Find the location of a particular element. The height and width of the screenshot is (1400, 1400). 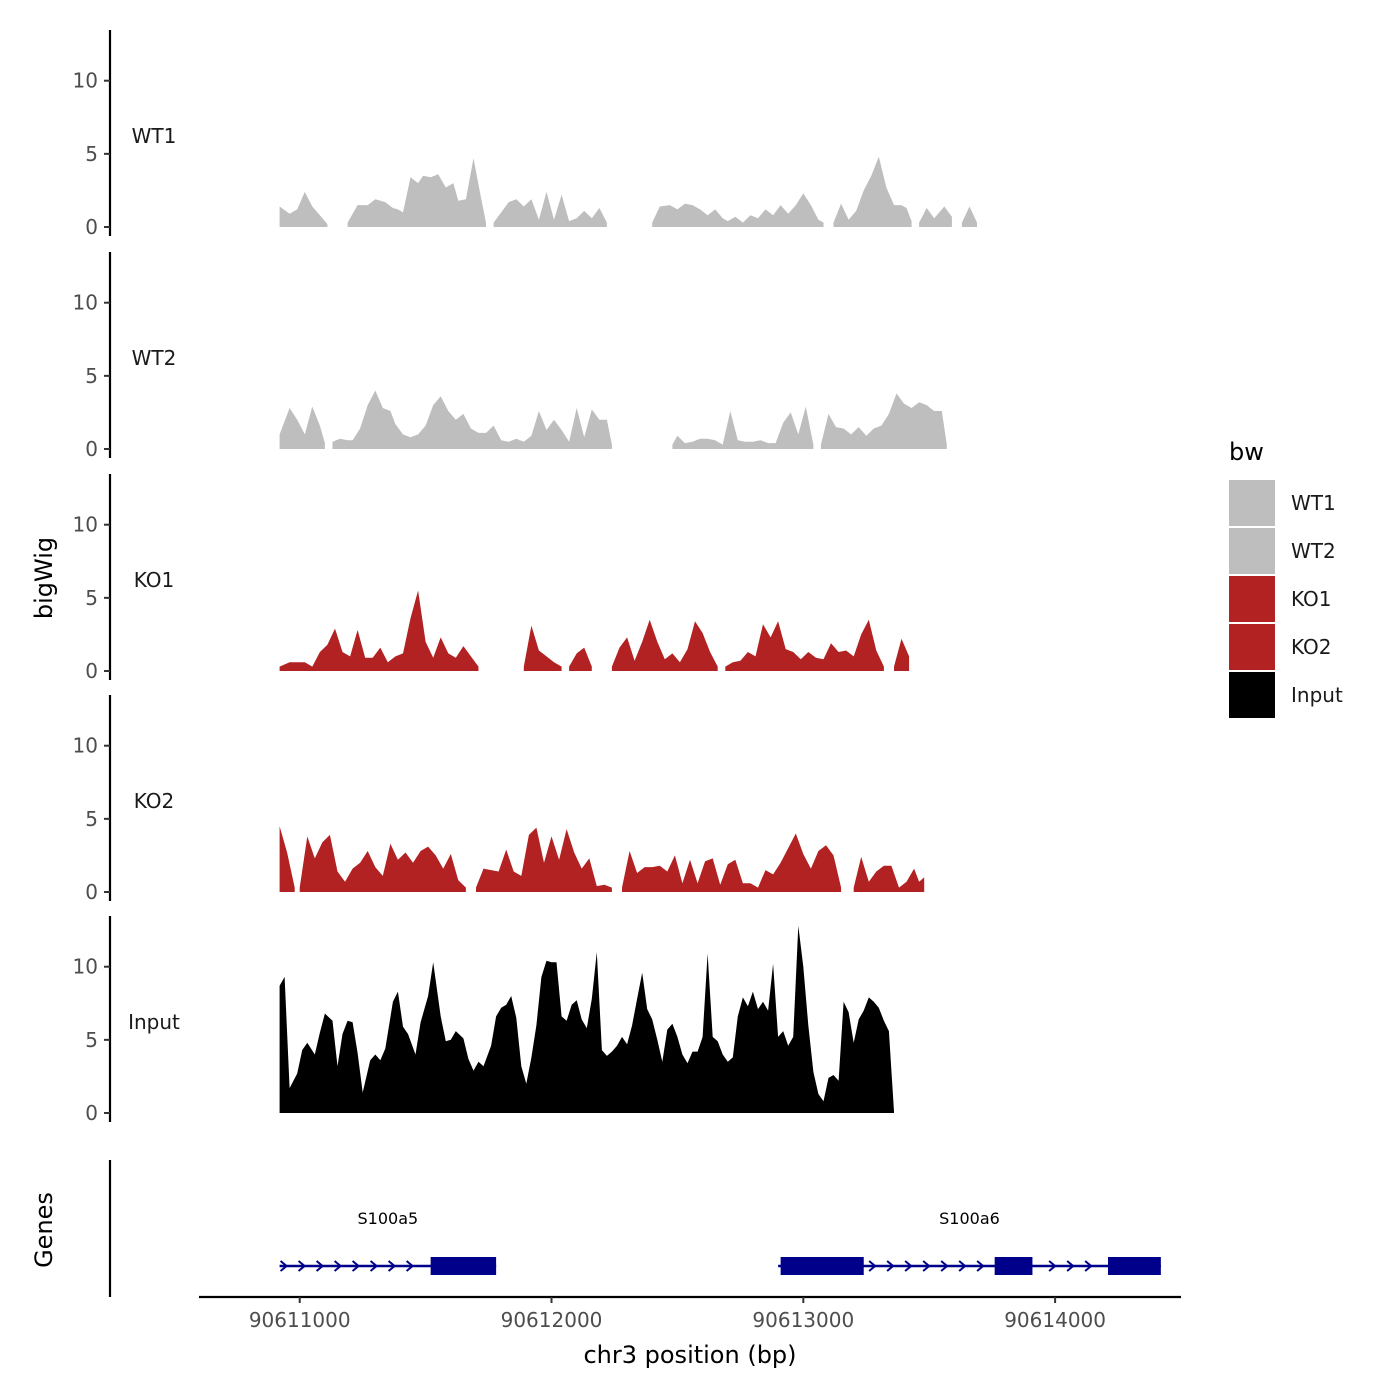

track-label-wt1: WT1 is located at coordinates (154, 136).